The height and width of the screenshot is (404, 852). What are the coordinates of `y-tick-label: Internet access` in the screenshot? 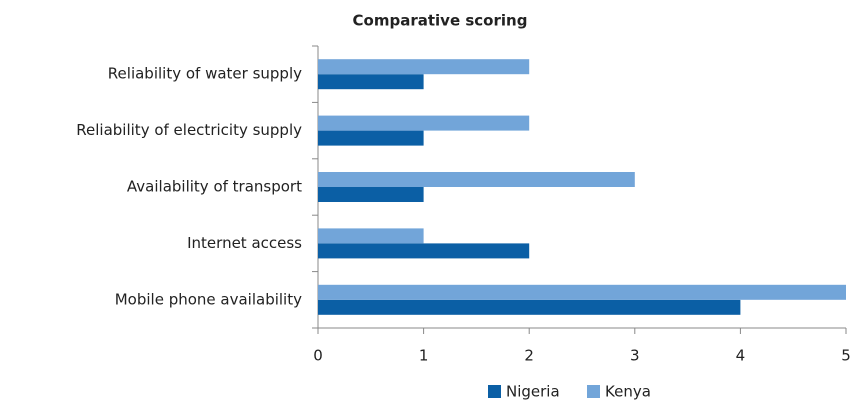 It's located at (244, 243).